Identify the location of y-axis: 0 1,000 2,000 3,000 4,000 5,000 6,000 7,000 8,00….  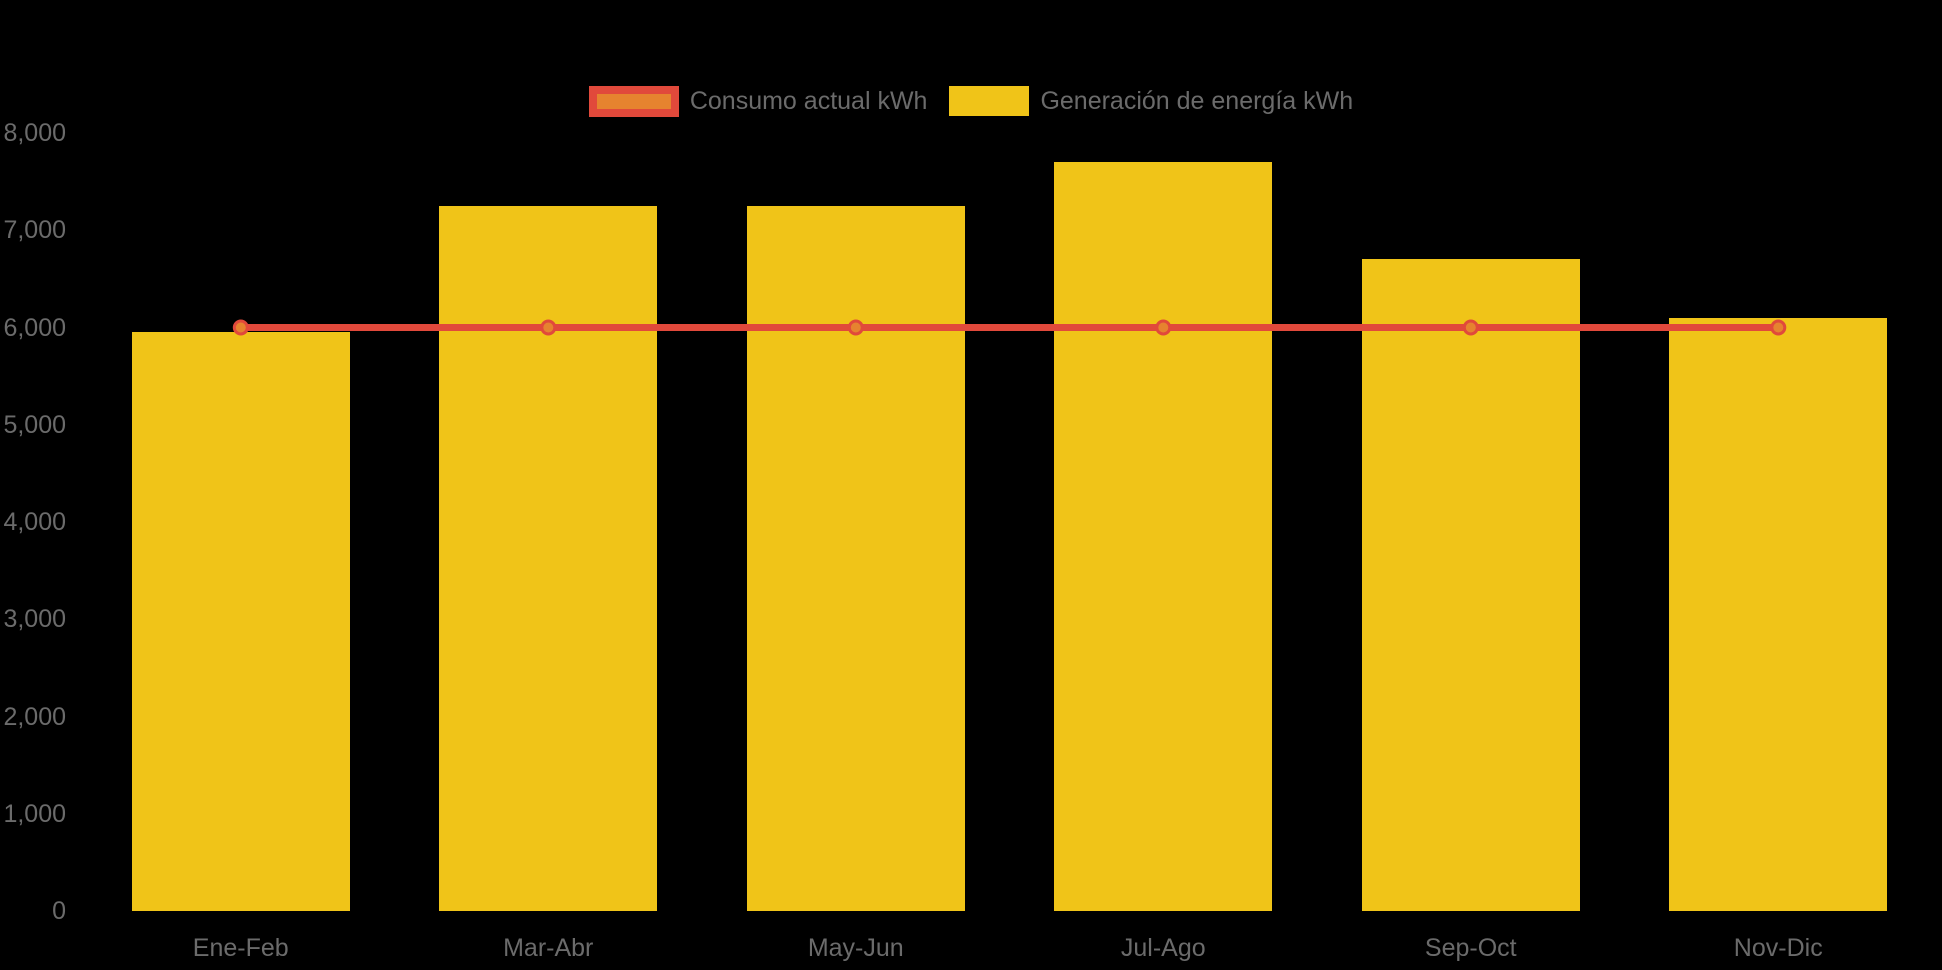
(33, 485).